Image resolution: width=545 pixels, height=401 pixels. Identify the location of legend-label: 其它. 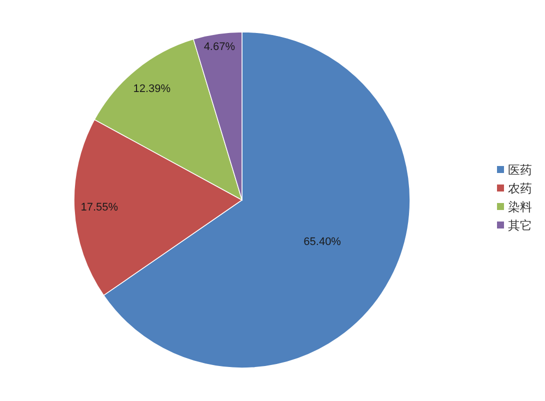
(520, 225).